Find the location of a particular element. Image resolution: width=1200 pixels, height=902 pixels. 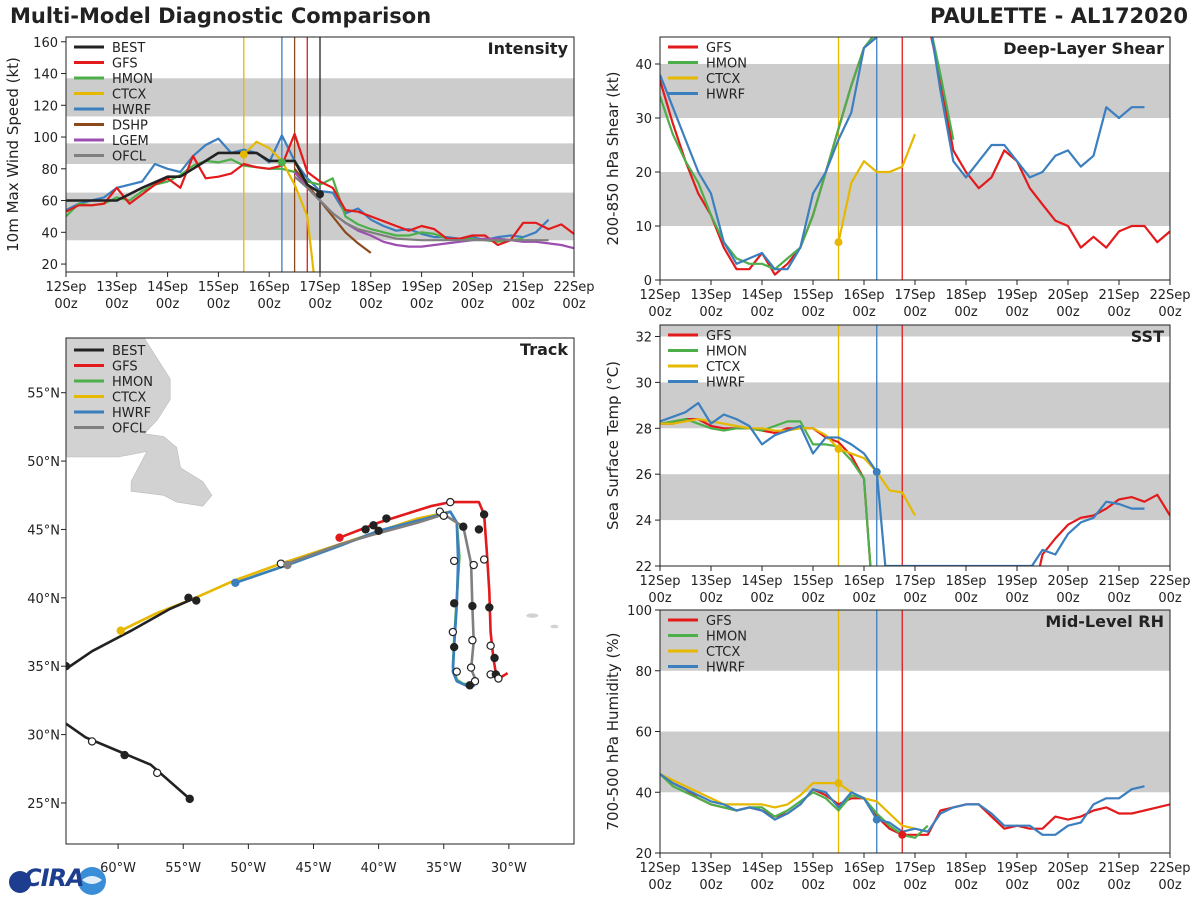

y-tick-label: 32 is located at coordinates (643, 337).